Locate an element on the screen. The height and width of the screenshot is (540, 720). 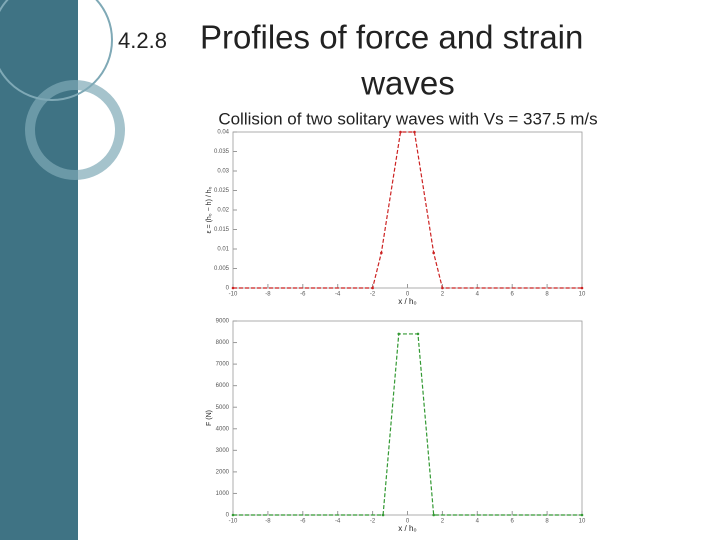
y-tick-label: 0.04 is located at coordinates (223, 133).